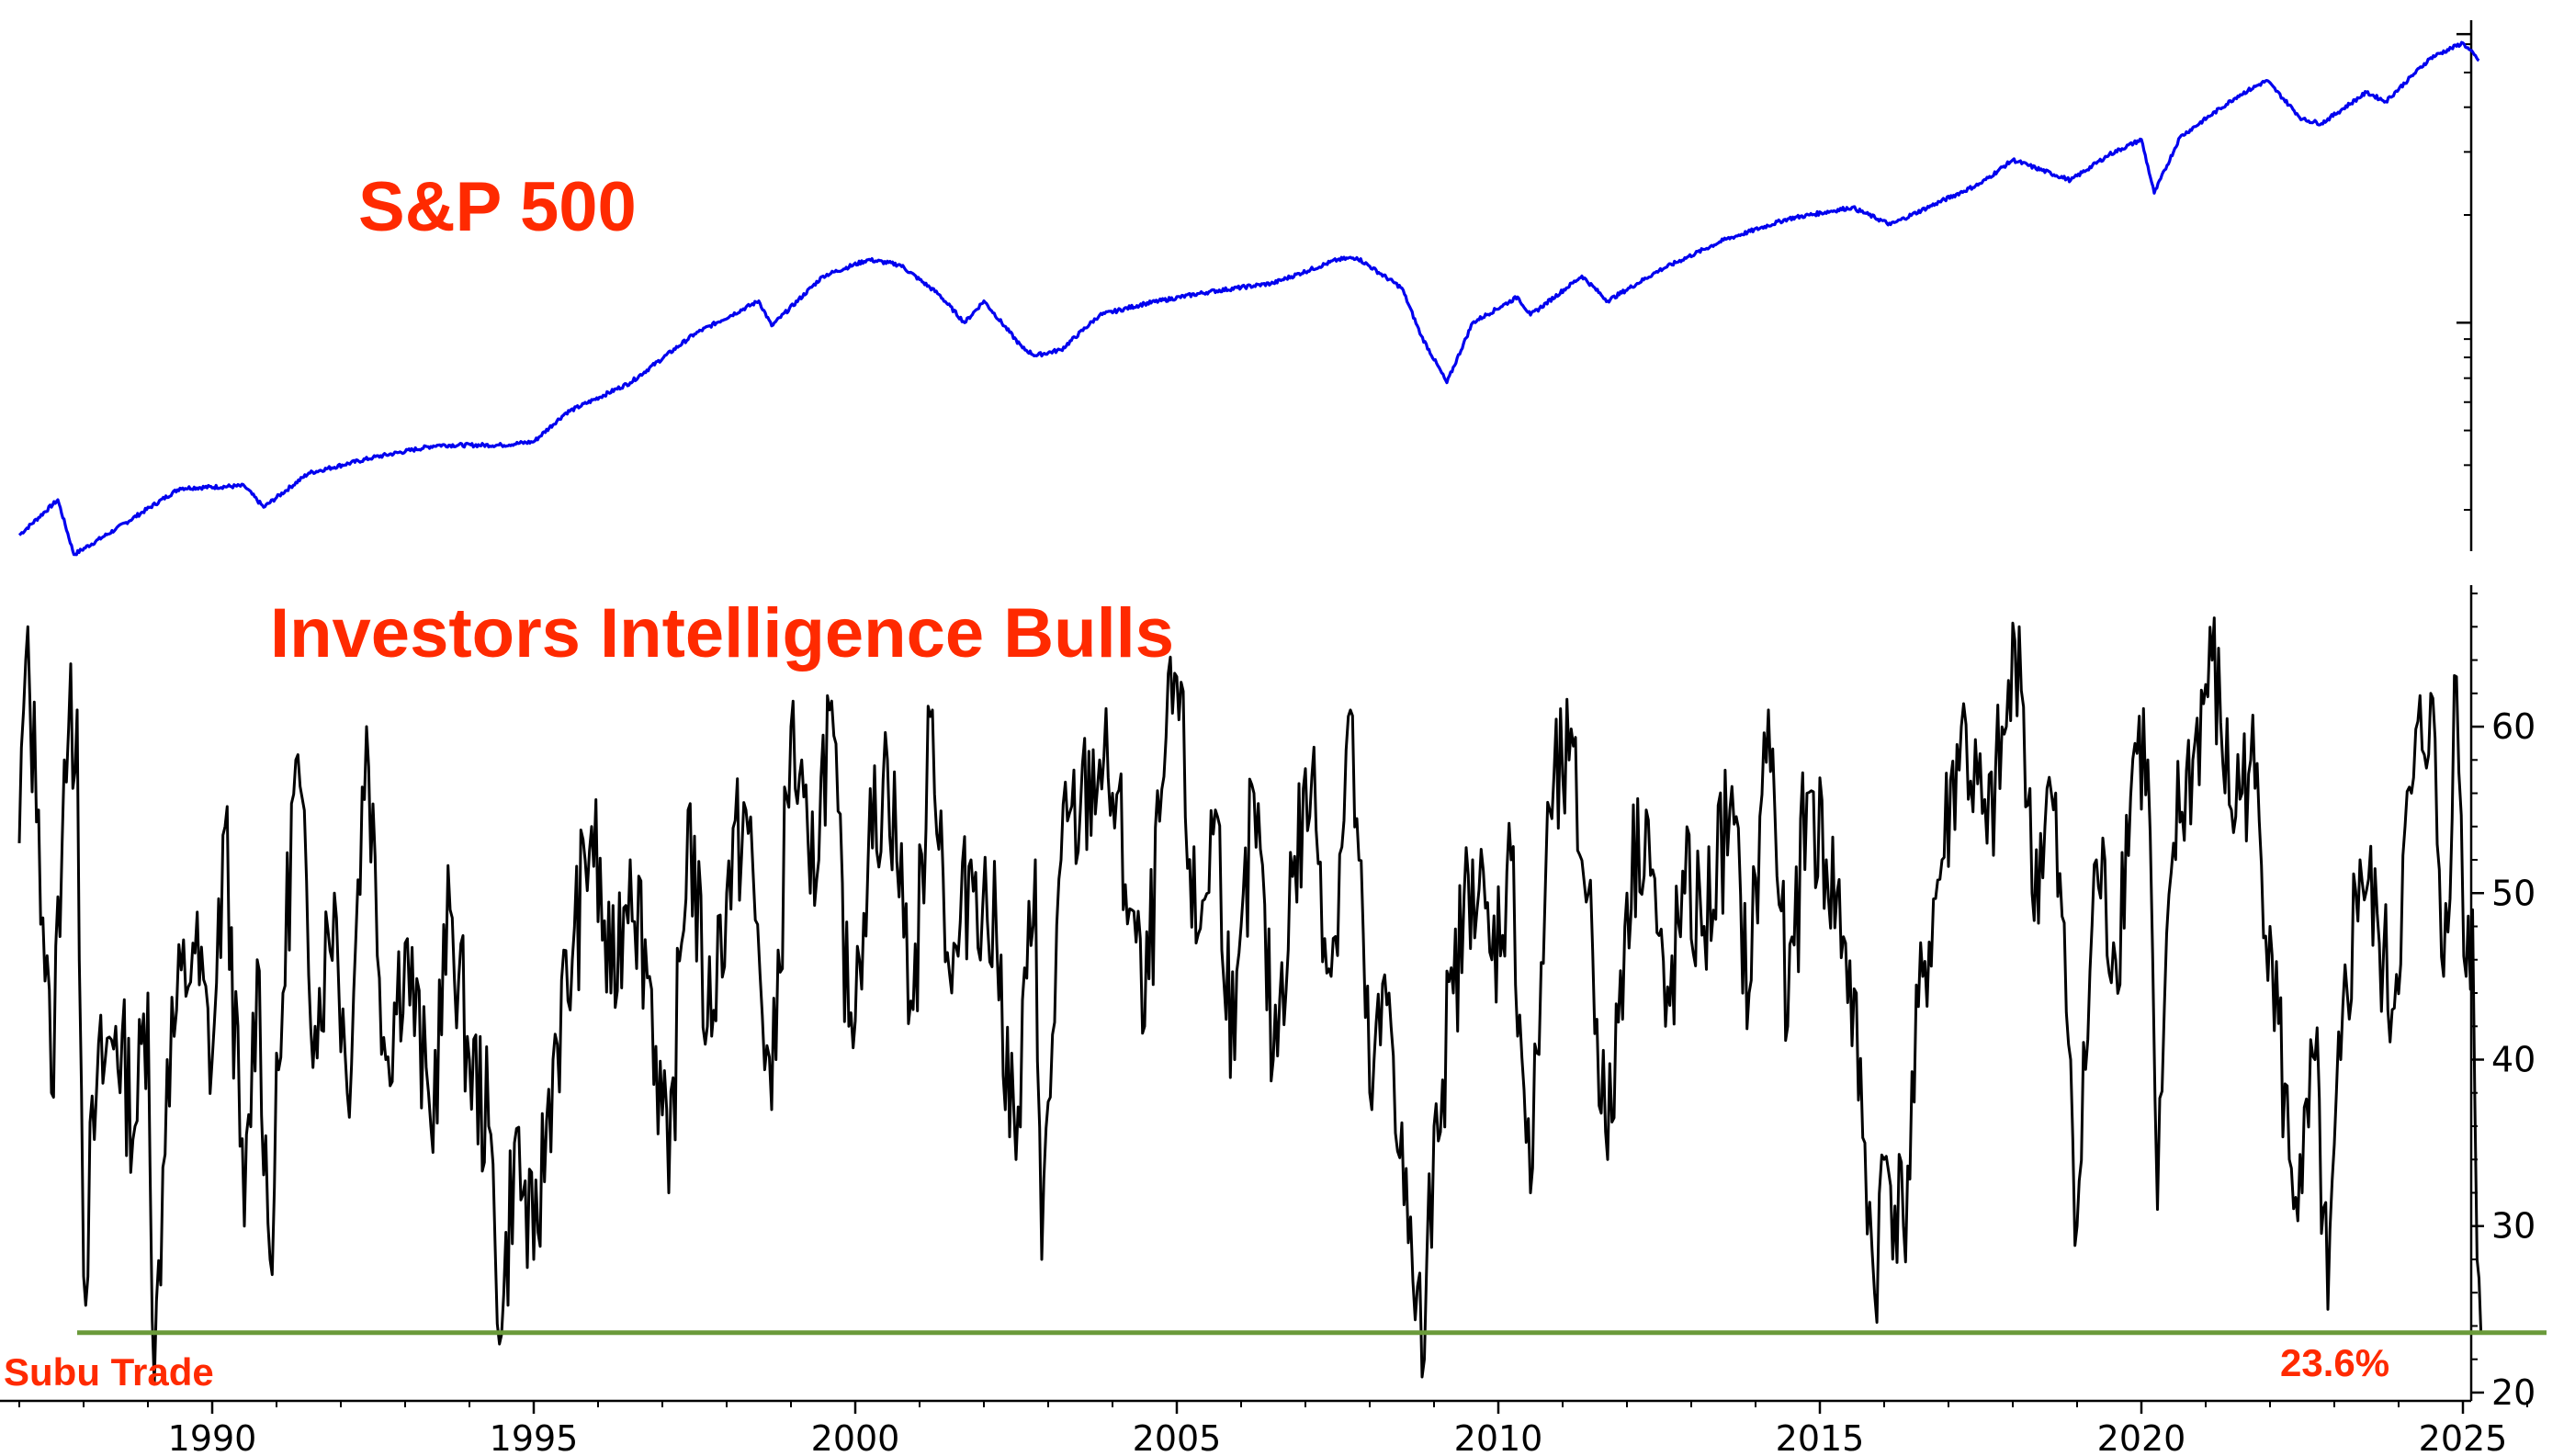  Describe the element at coordinates (2141, 1434) in the screenshot. I see `x-tick-label: 2020` at that location.